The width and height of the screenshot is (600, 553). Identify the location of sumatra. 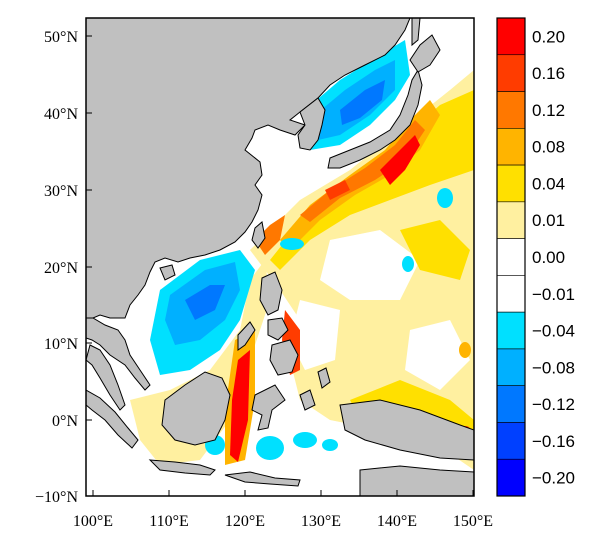
(112, 419).